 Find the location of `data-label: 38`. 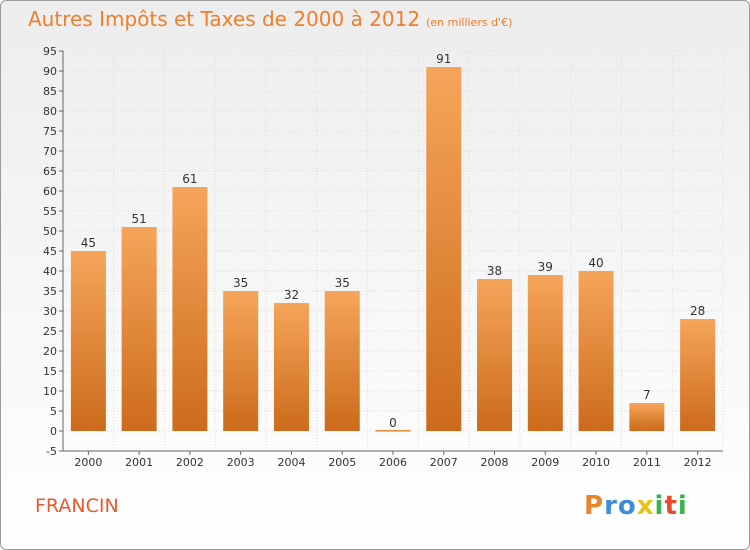

data-label: 38 is located at coordinates (494, 271).